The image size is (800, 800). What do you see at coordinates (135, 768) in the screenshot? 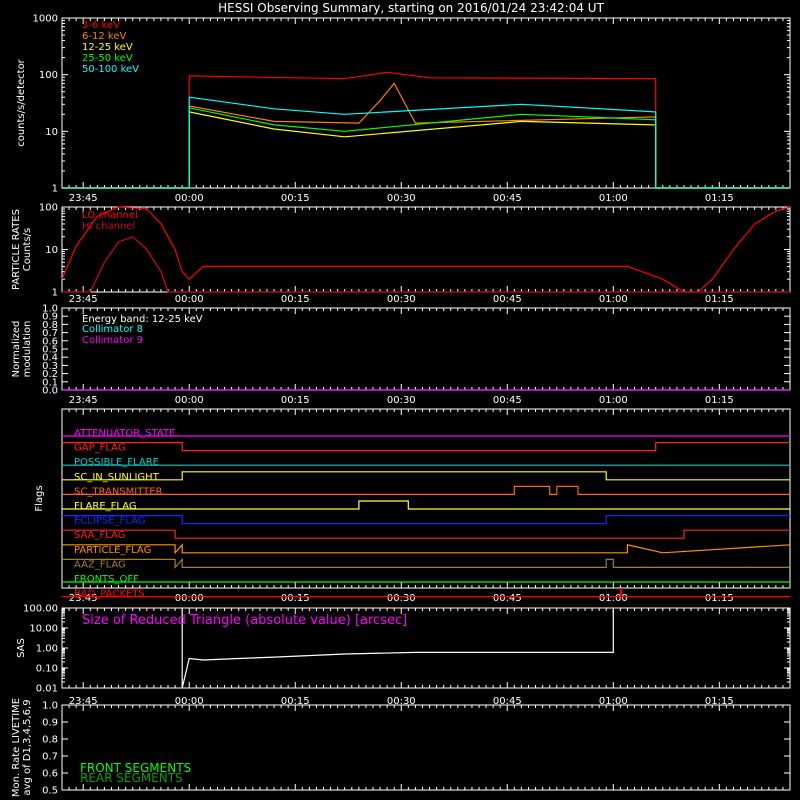
I see `livetime-legend-entry: FRONT SEGMENTS` at bounding box center [135, 768].